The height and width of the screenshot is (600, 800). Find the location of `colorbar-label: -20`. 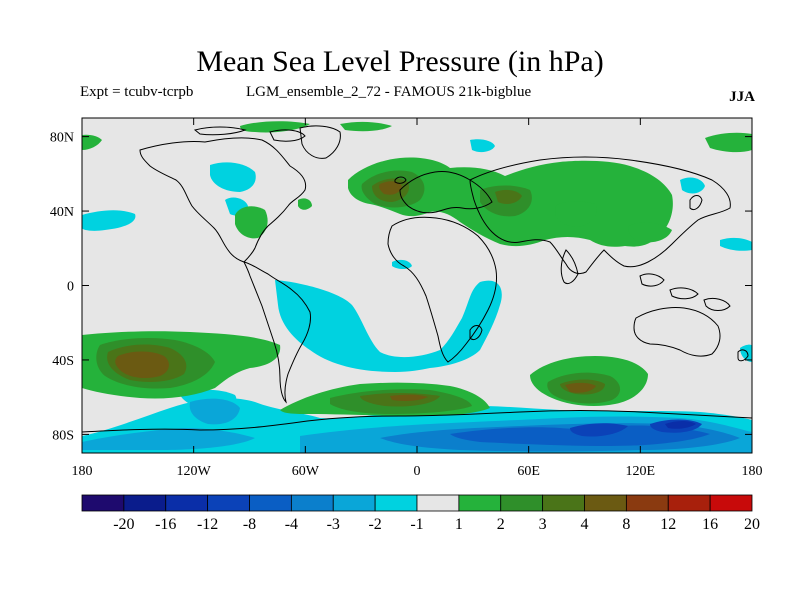

colorbar-label: -20 is located at coordinates (123, 524).